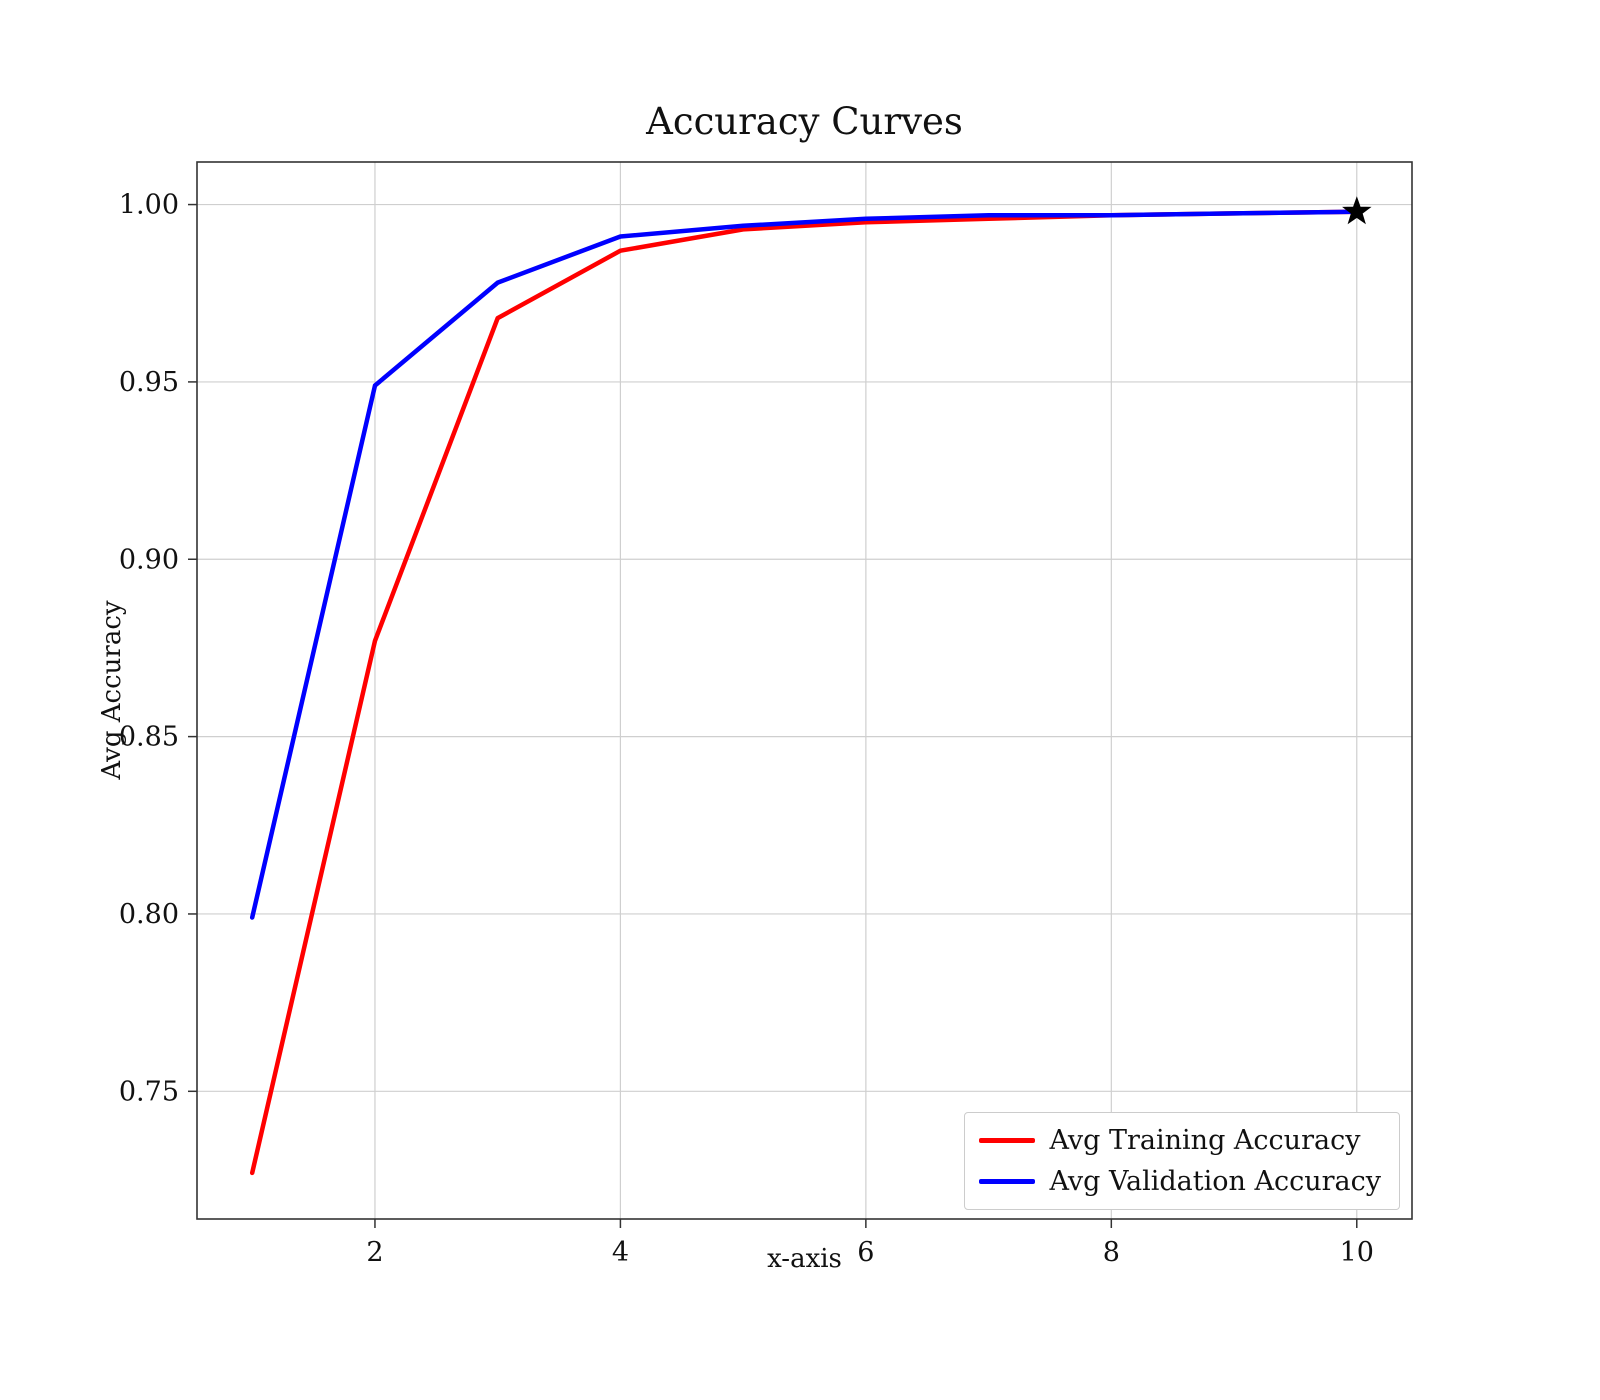 This screenshot has height=1400, width=1600. What do you see at coordinates (112, 690) in the screenshot?
I see `y-axis-label: Avg Accuracy` at bounding box center [112, 690].